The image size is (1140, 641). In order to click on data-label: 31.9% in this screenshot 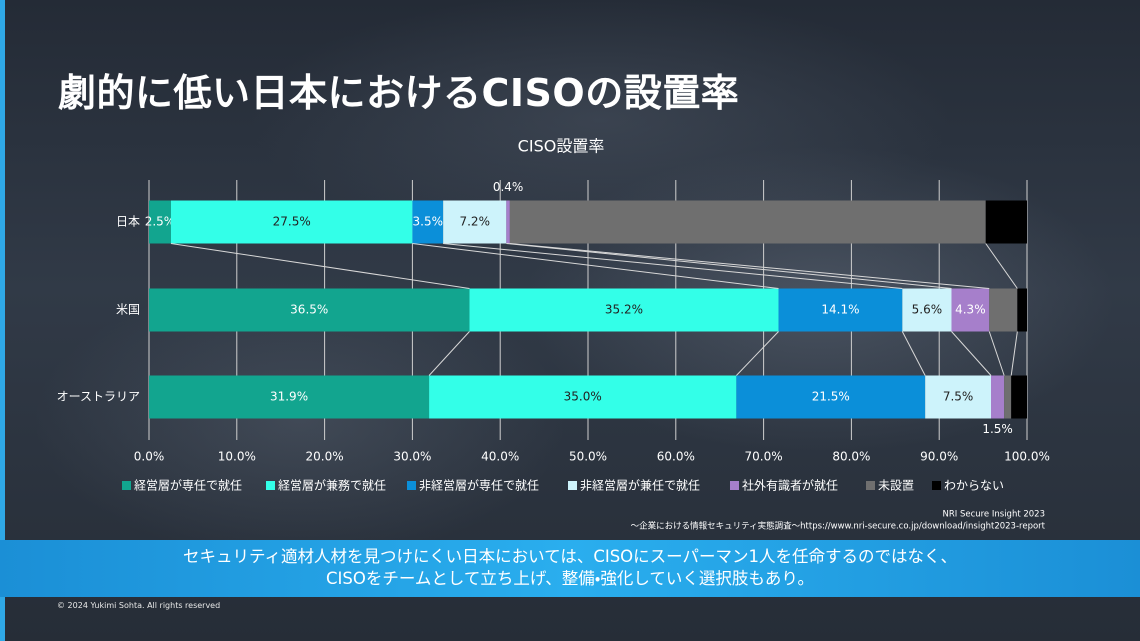, I will do `click(289, 397)`.